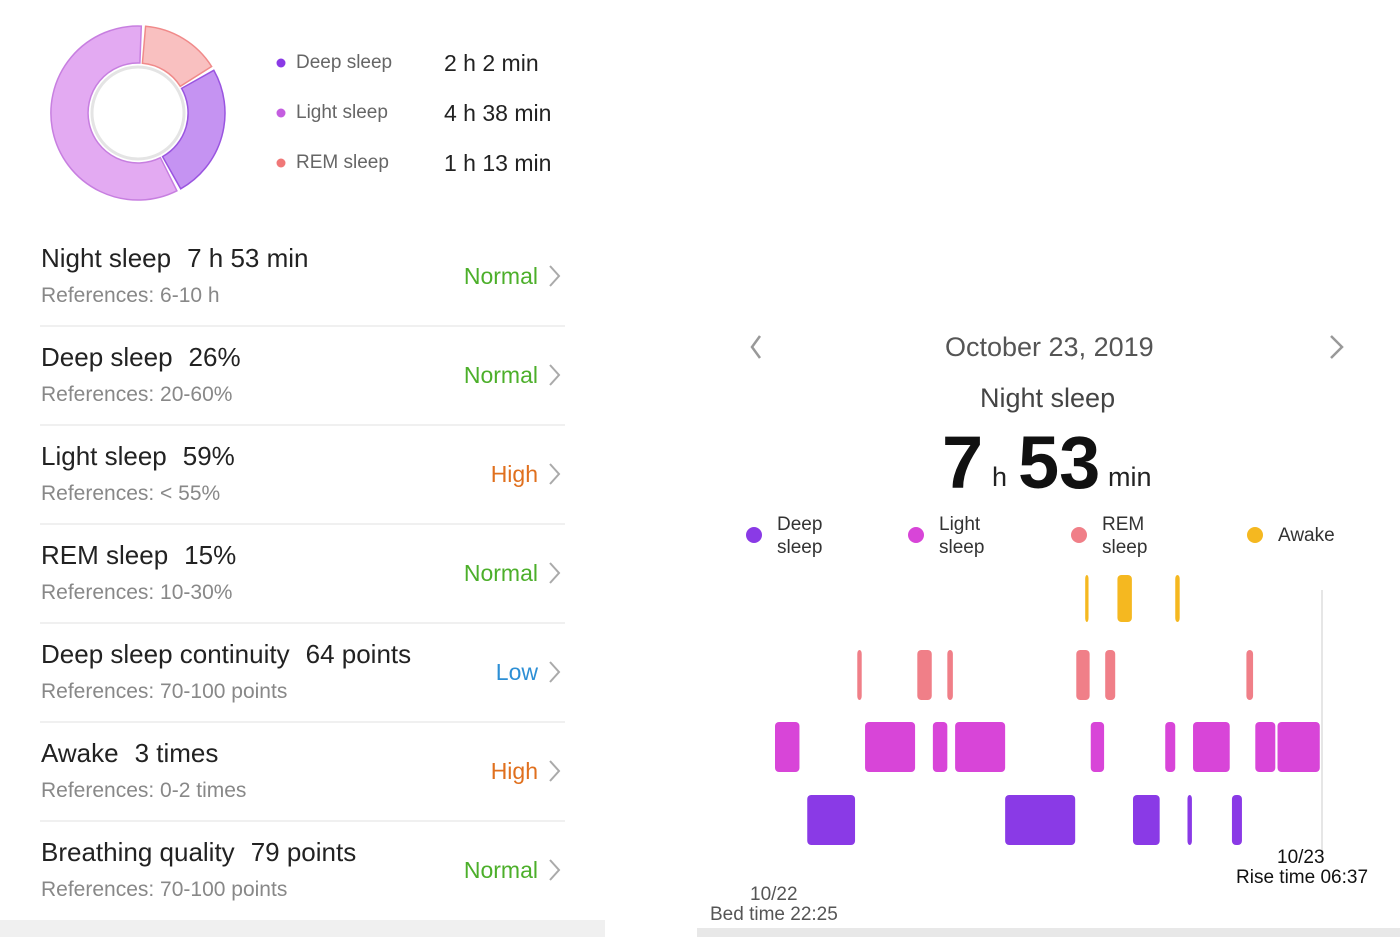  Describe the element at coordinates (1049, 347) in the screenshot. I see `date: October 23, 2019` at that location.